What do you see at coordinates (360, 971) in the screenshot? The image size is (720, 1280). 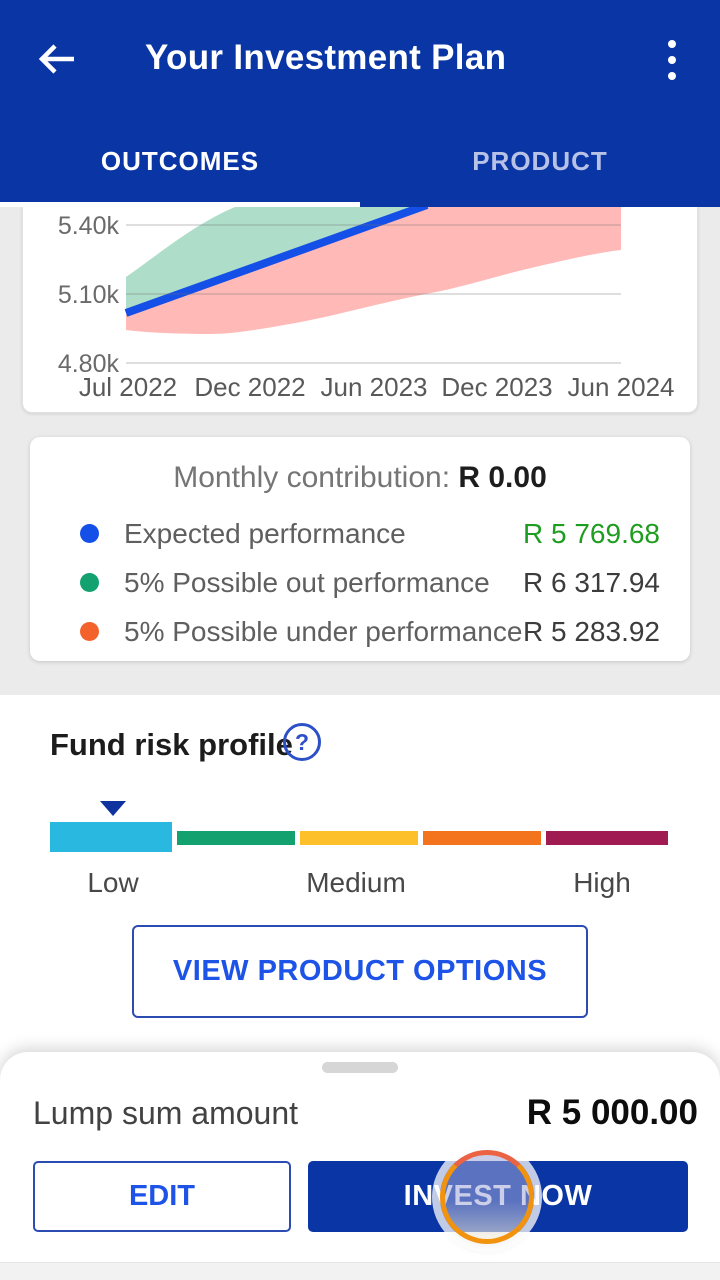 I see `view-product-options-button: VIEW PRODUCT OPTIONS` at bounding box center [360, 971].